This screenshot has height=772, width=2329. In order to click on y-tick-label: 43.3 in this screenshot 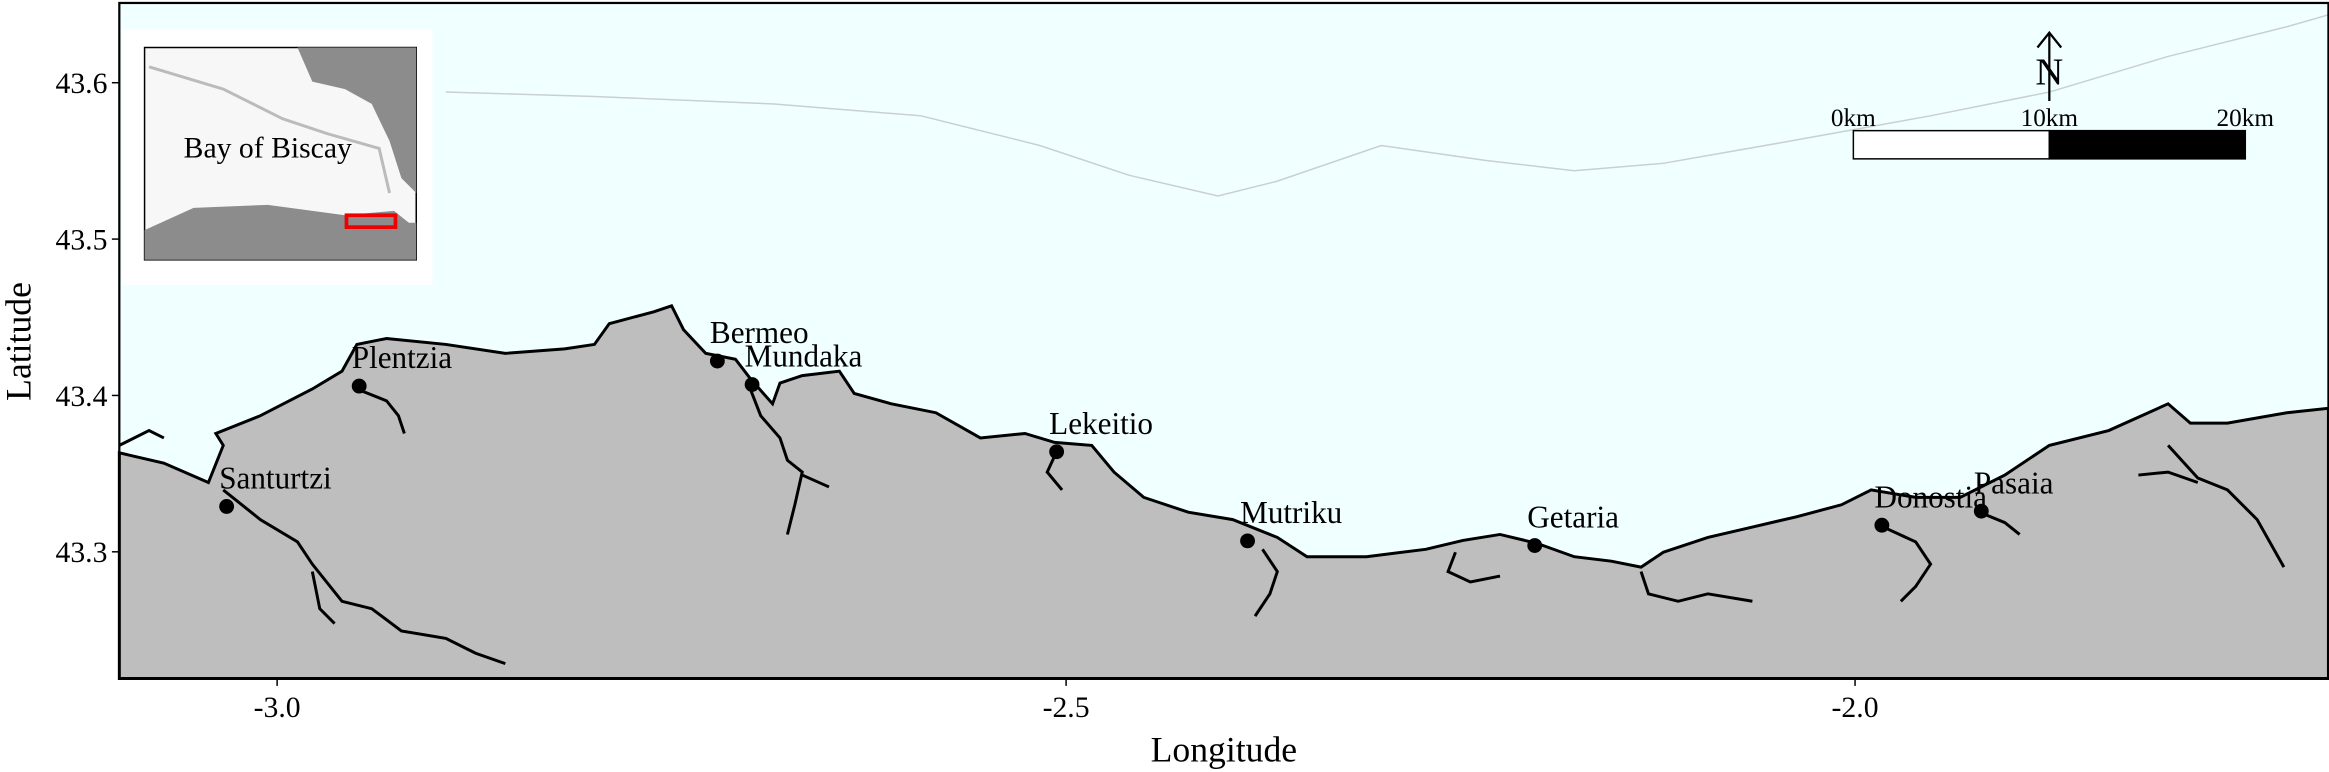, I will do `click(82, 553)`.